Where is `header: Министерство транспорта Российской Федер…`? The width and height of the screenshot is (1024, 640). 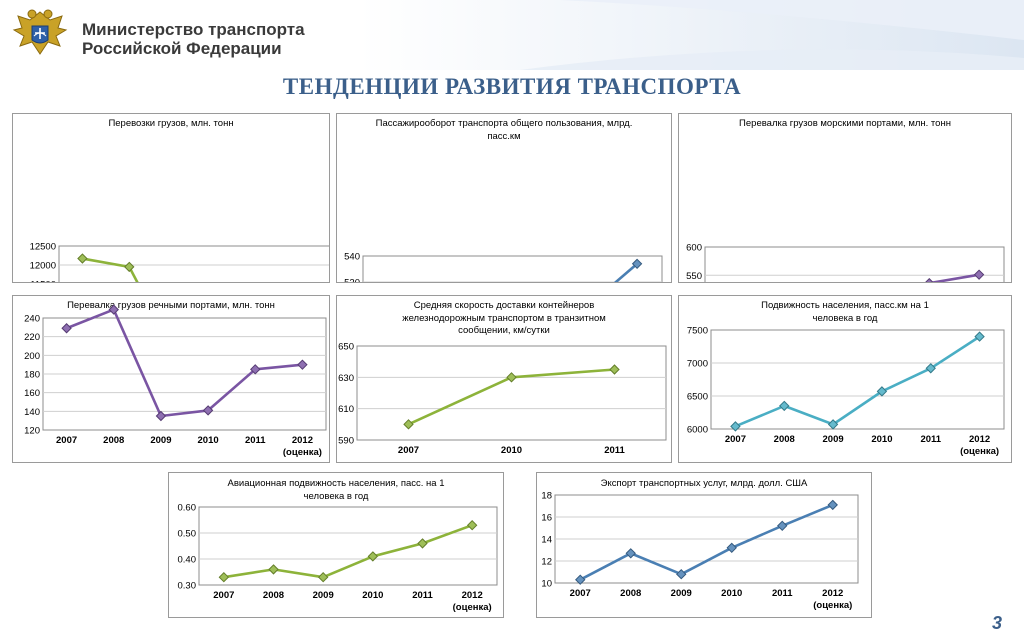
header: Министерство транспорта Российской Федер… is located at coordinates (512, 35).